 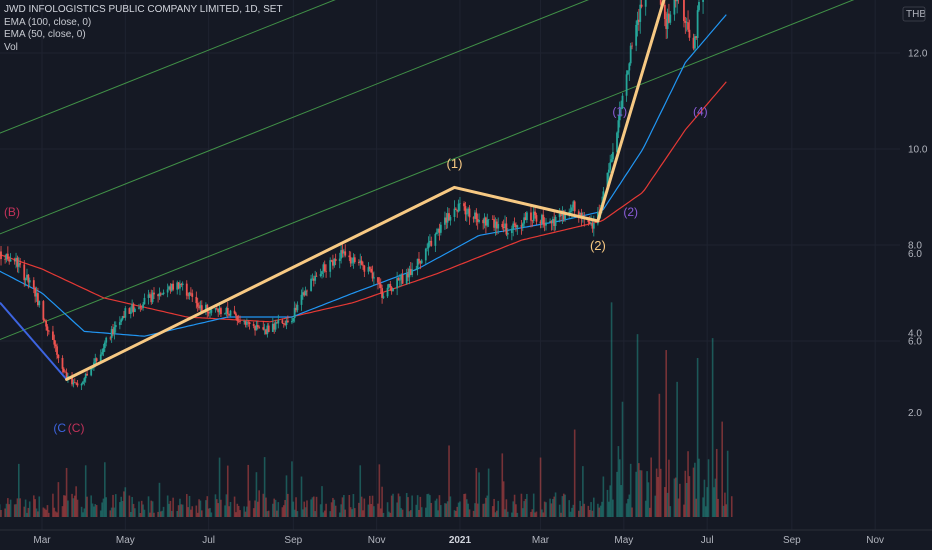 What do you see at coordinates (48, 22) in the screenshot?
I see `indicator-ema100: EMA (100, close, 0)` at bounding box center [48, 22].